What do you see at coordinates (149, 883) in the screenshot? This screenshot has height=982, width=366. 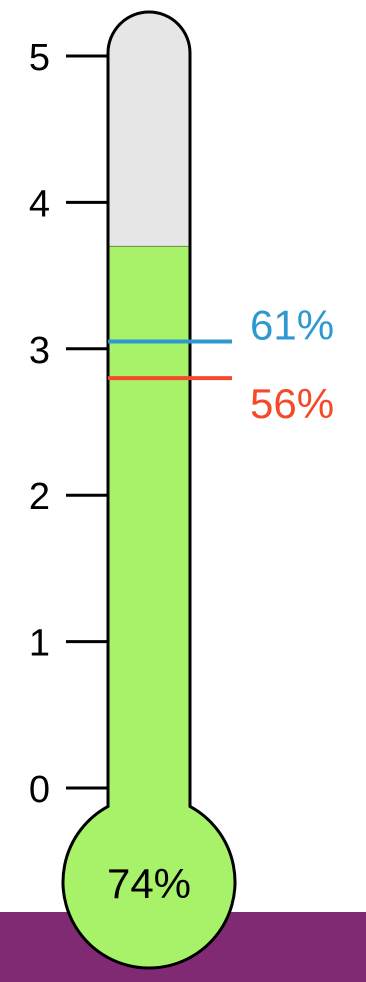 I see `bulb-percent-label: 74%` at bounding box center [149, 883].